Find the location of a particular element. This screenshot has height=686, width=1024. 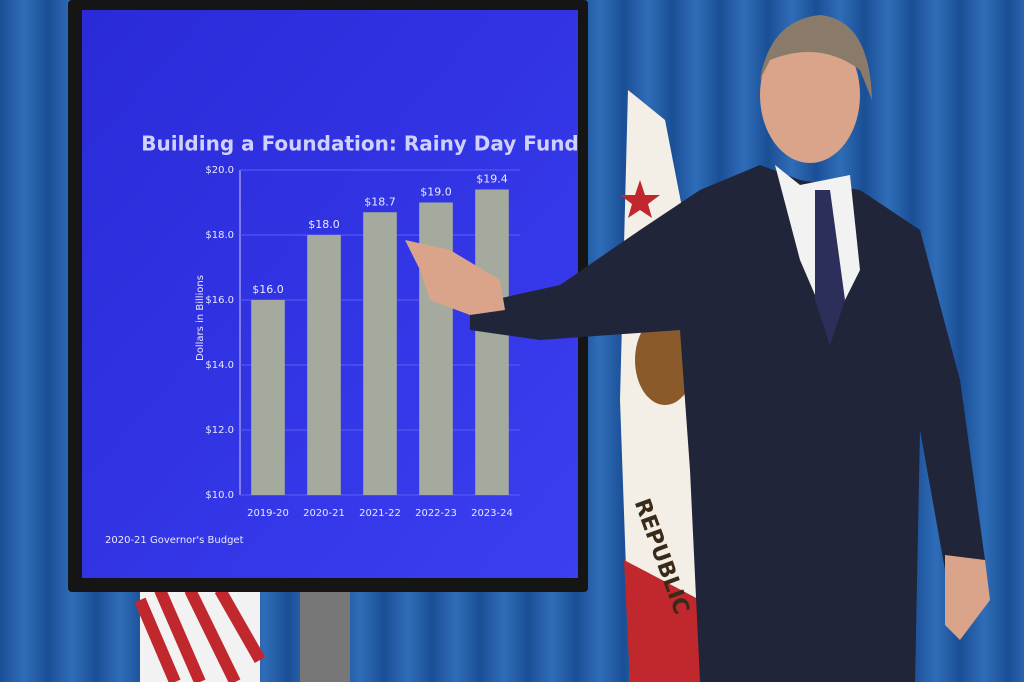

y-tick-label: $14.0 is located at coordinates (219, 365).